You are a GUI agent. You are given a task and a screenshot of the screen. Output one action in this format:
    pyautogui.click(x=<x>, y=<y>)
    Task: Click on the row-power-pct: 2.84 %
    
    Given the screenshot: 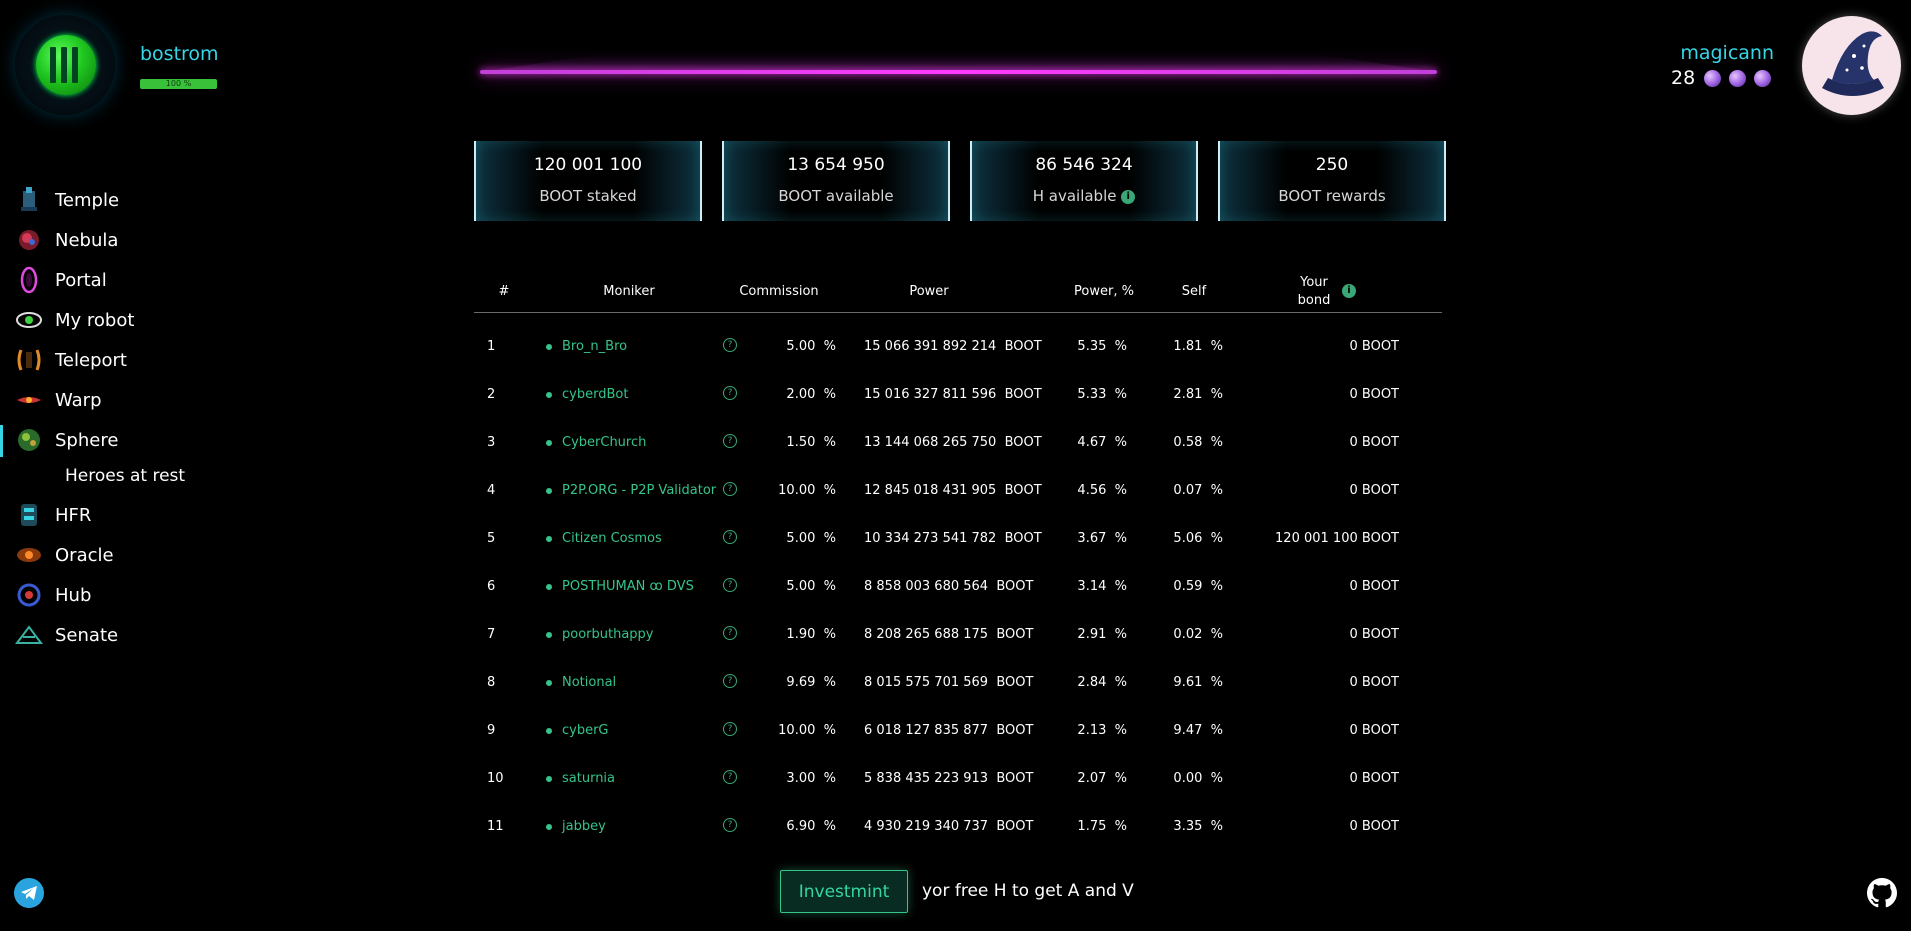 What is the action you would take?
    pyautogui.click(x=1090, y=682)
    